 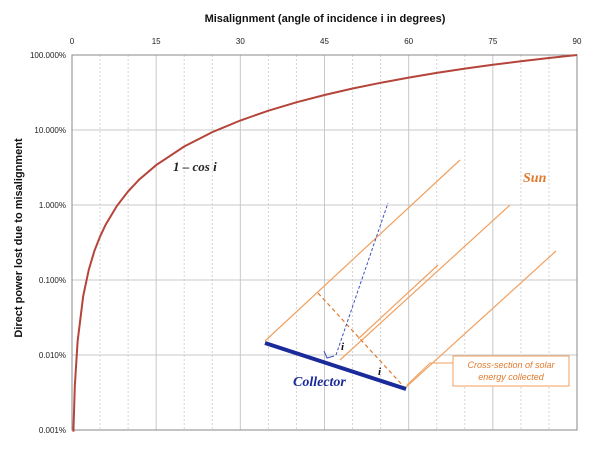 What do you see at coordinates (156, 41) in the screenshot?
I see `x-tick-label: 15` at bounding box center [156, 41].